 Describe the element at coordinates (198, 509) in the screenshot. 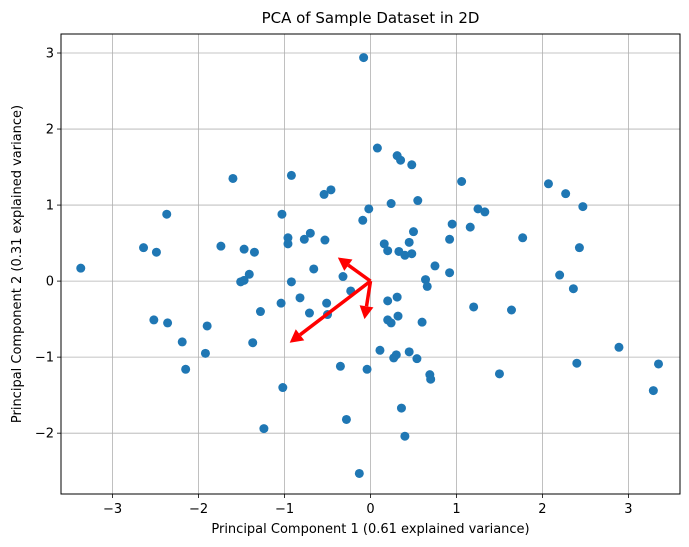

I see `x-tick-label: −2` at that location.